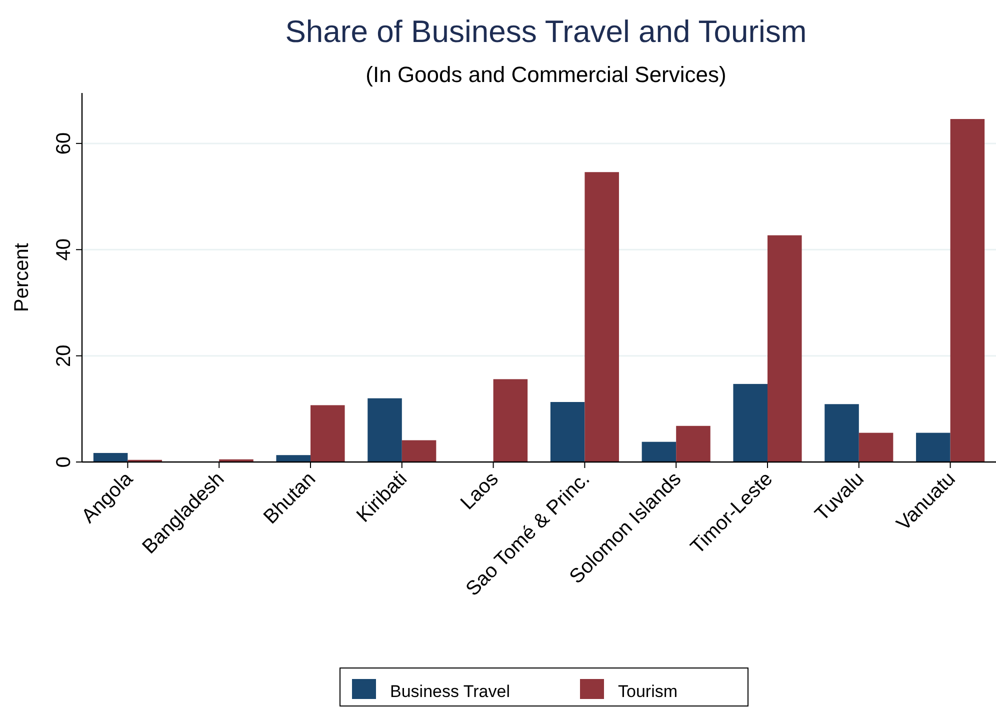 Image resolution: width=996 pixels, height=708 pixels. What do you see at coordinates (64, 462) in the screenshot?
I see `y-tick-label: 0` at bounding box center [64, 462].